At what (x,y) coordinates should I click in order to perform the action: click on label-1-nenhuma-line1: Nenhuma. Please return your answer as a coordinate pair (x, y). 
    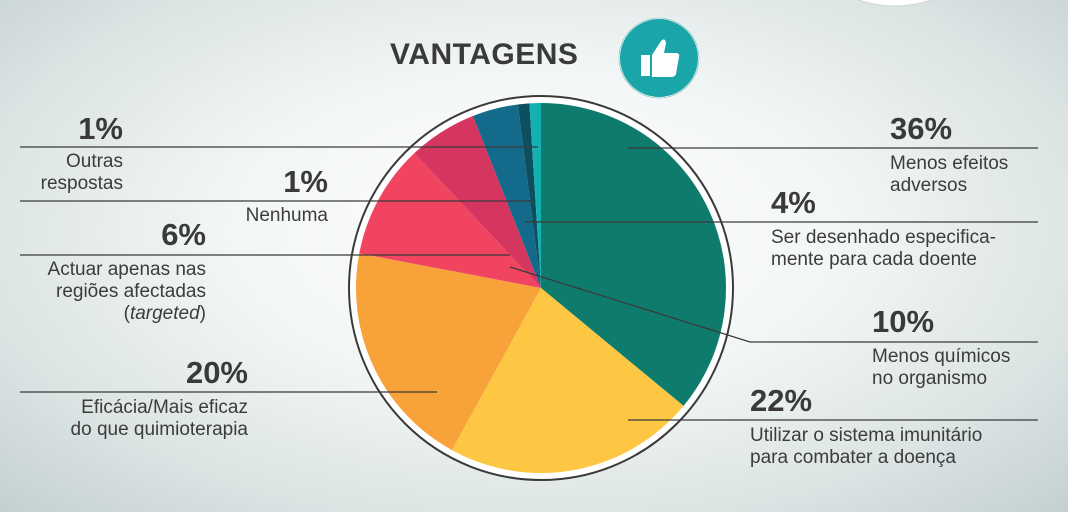
    Looking at the image, I should click on (286, 215).